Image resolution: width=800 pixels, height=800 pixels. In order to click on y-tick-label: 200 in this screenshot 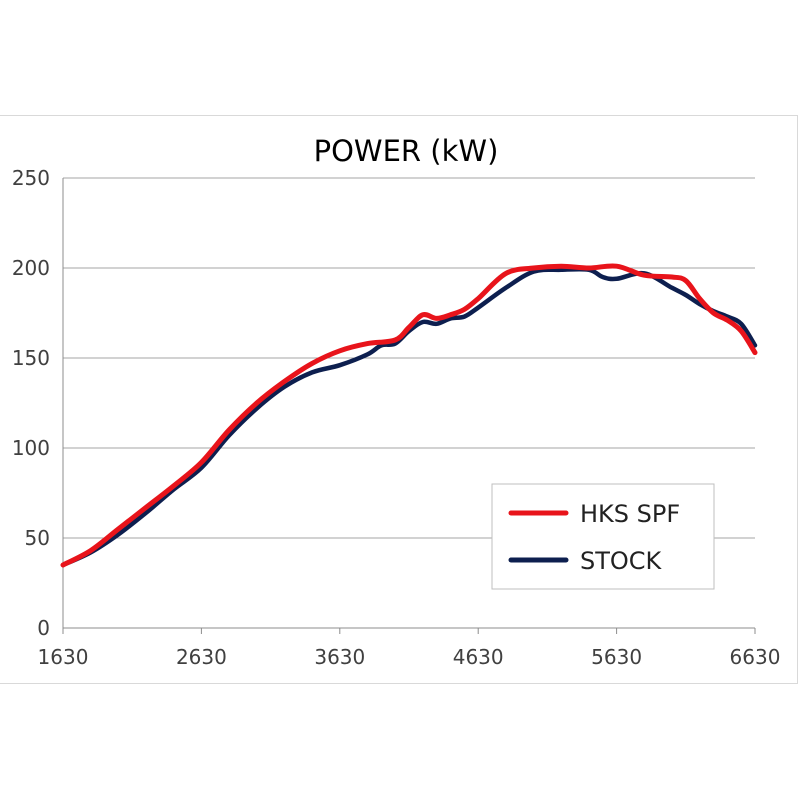, I will do `click(31, 268)`.